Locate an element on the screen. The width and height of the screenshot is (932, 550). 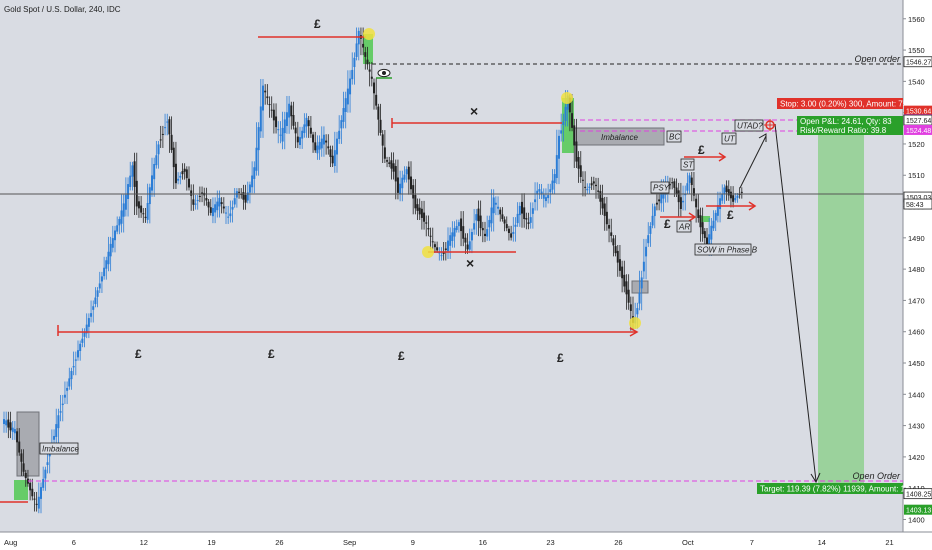
imbalance-label-right: Imbalance is located at coordinates (619, 137).